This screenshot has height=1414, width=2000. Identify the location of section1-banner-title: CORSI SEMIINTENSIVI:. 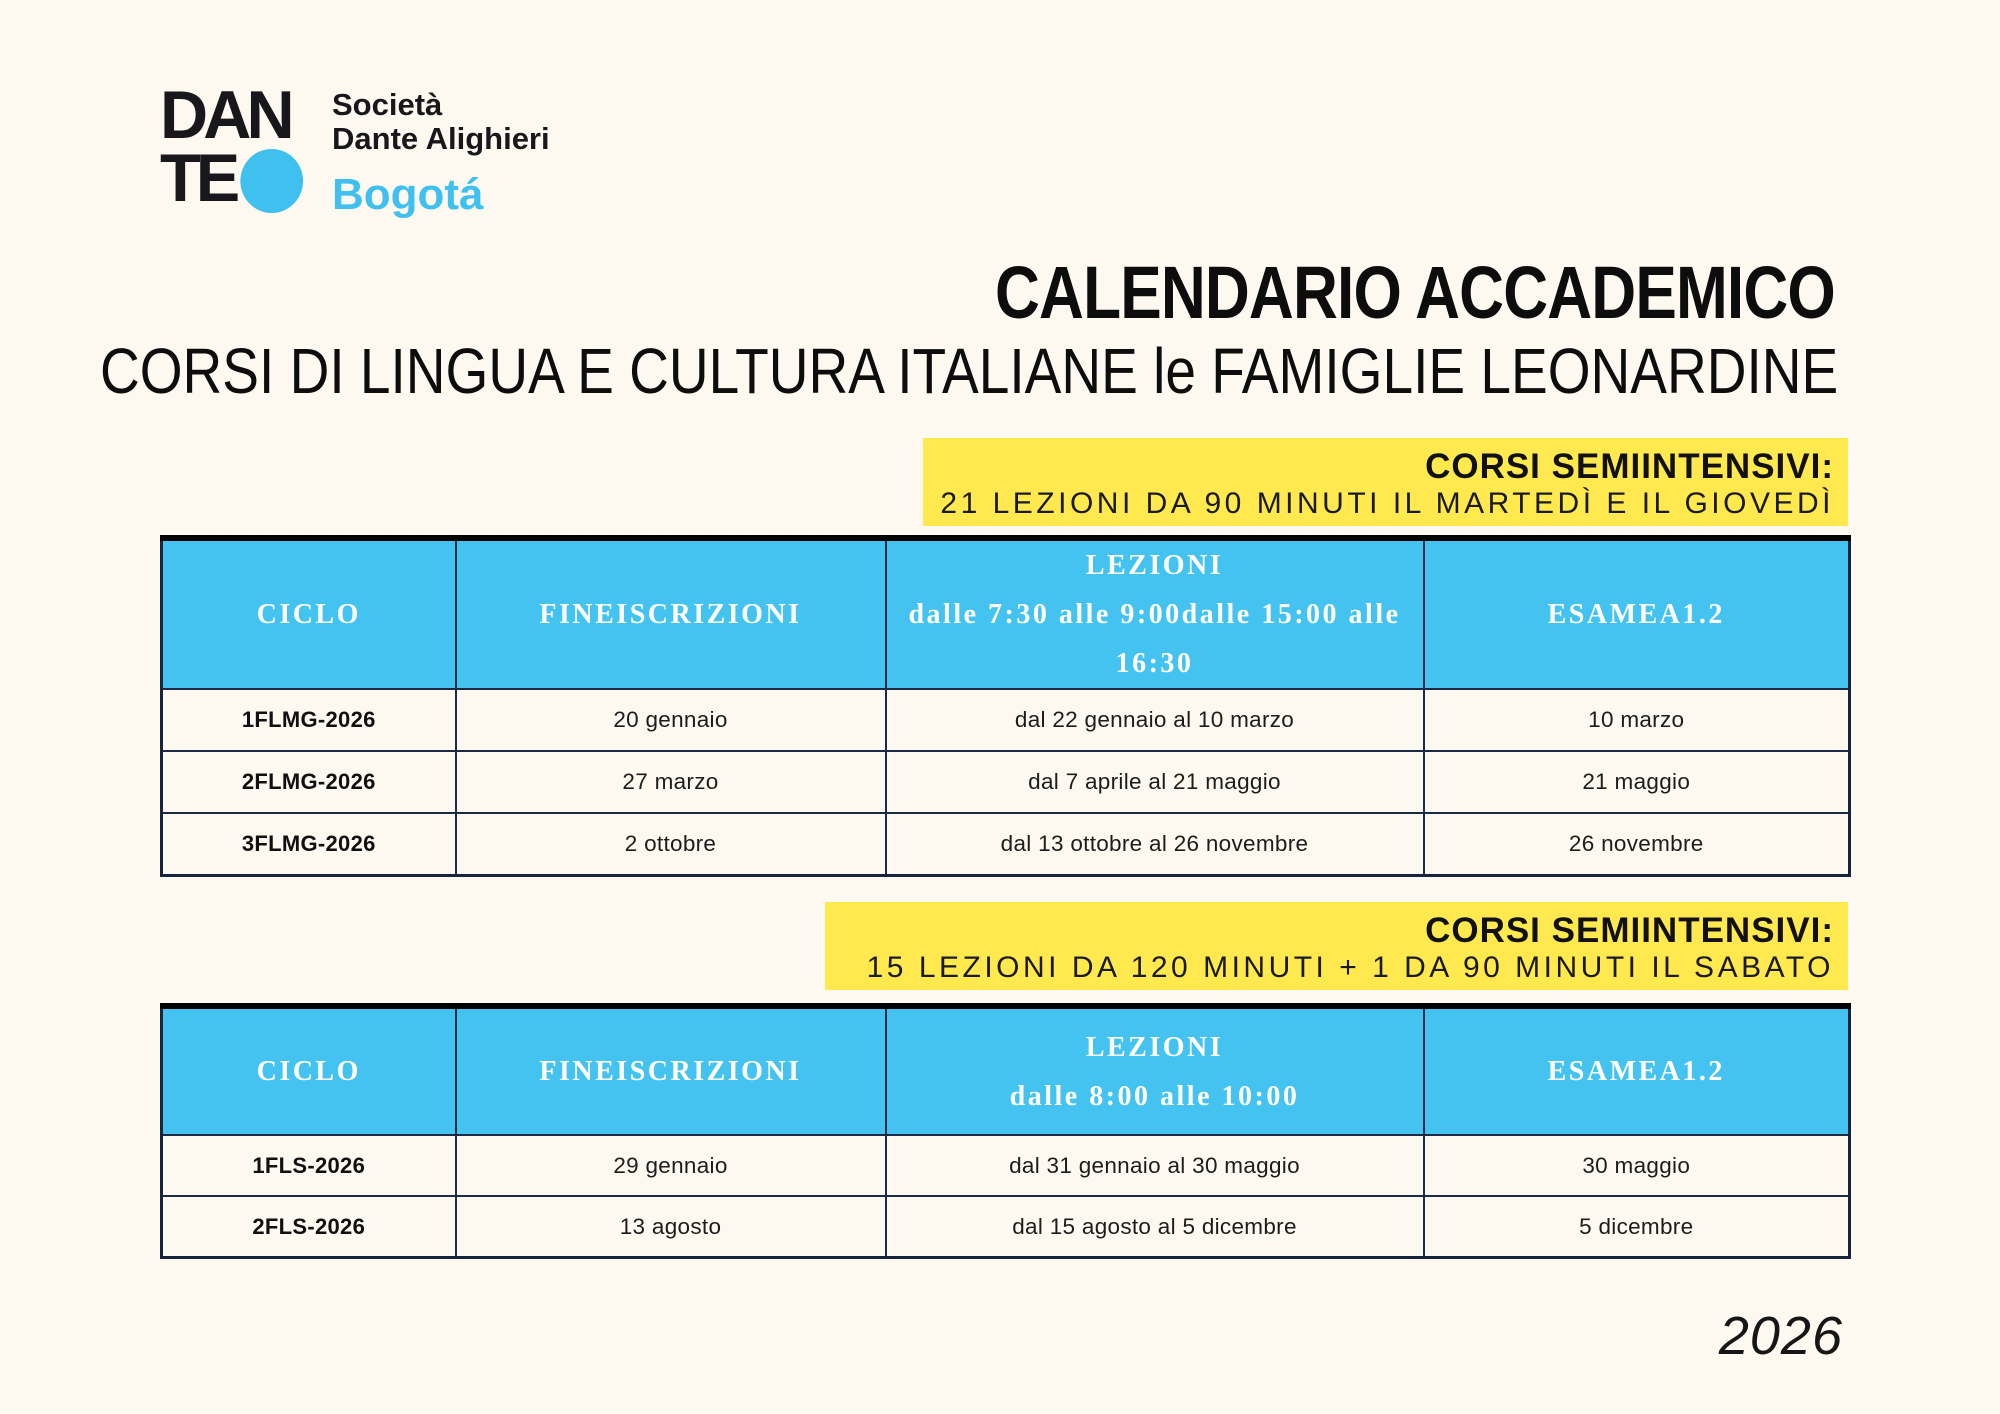
(1629, 466).